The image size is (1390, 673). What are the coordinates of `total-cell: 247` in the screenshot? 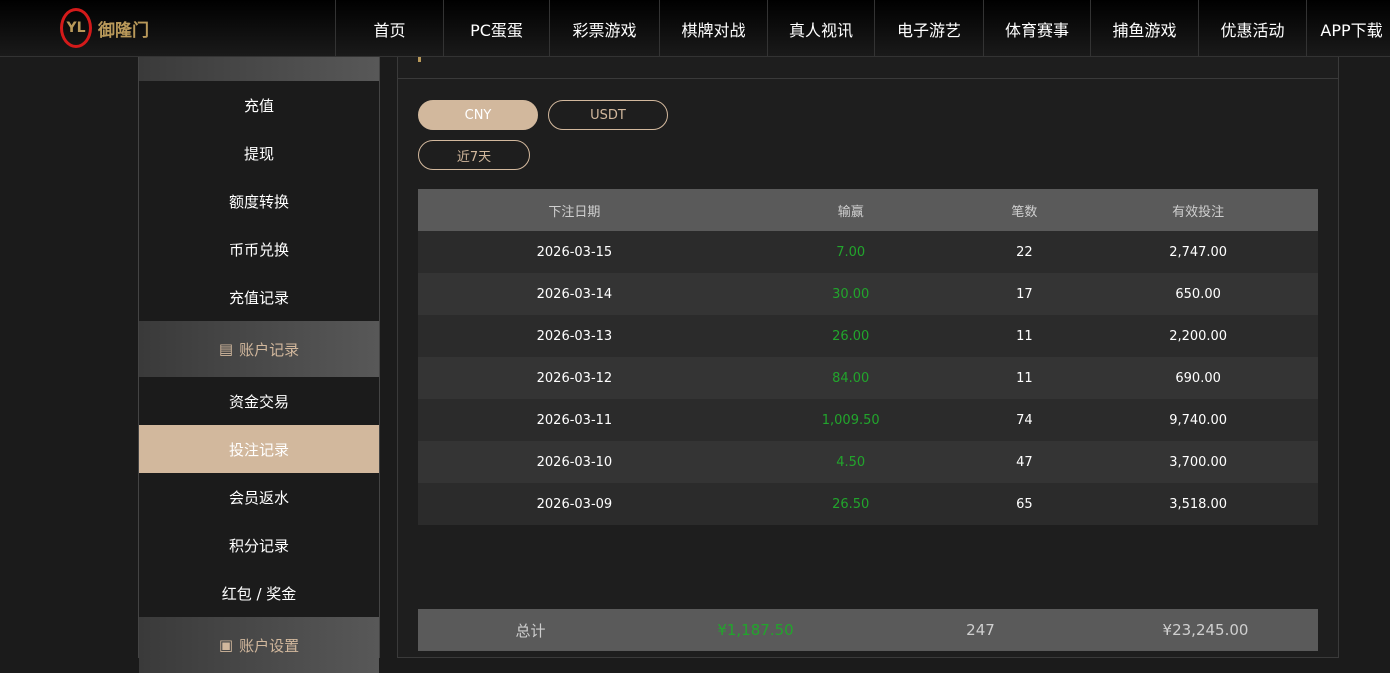 It's located at (980, 630).